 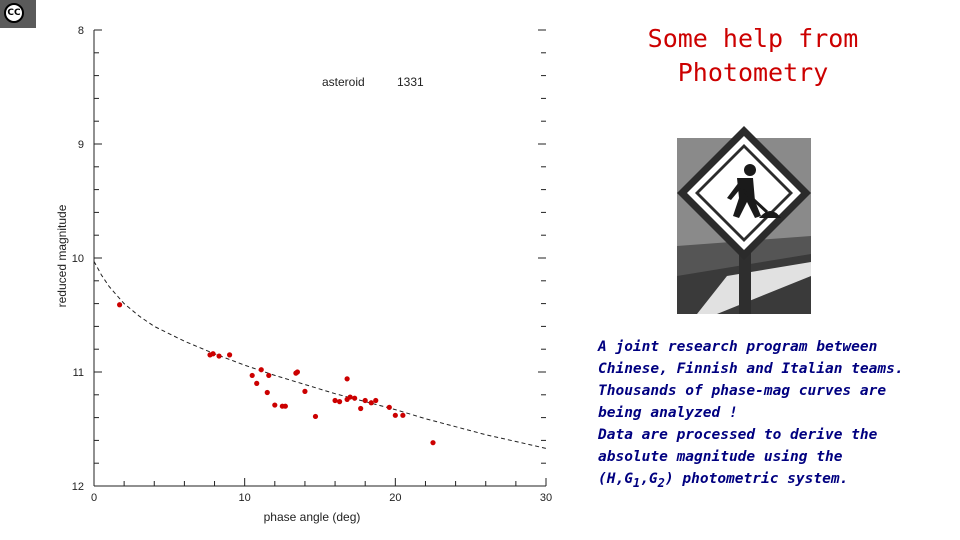 I want to click on slide-title: Some help from Photometry, so click(x=753, y=56).